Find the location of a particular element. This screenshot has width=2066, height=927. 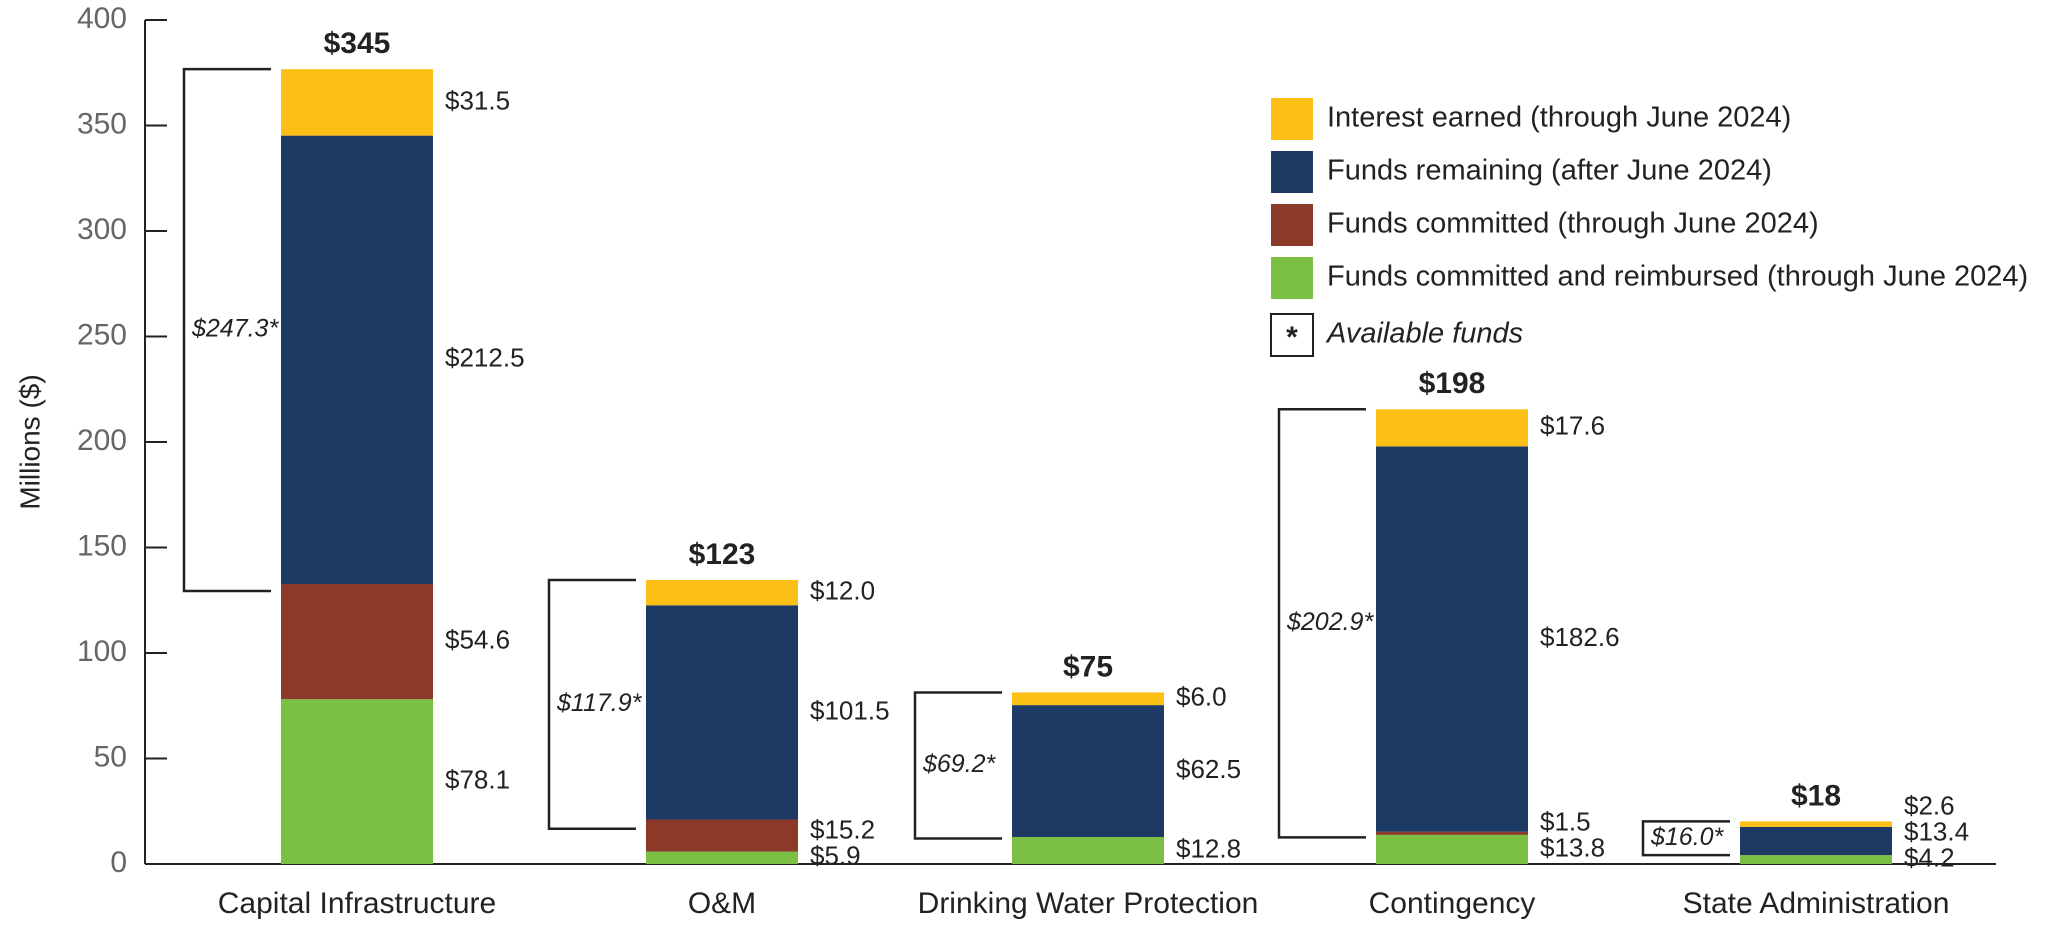

y-tick-label: 300 is located at coordinates (102, 229).